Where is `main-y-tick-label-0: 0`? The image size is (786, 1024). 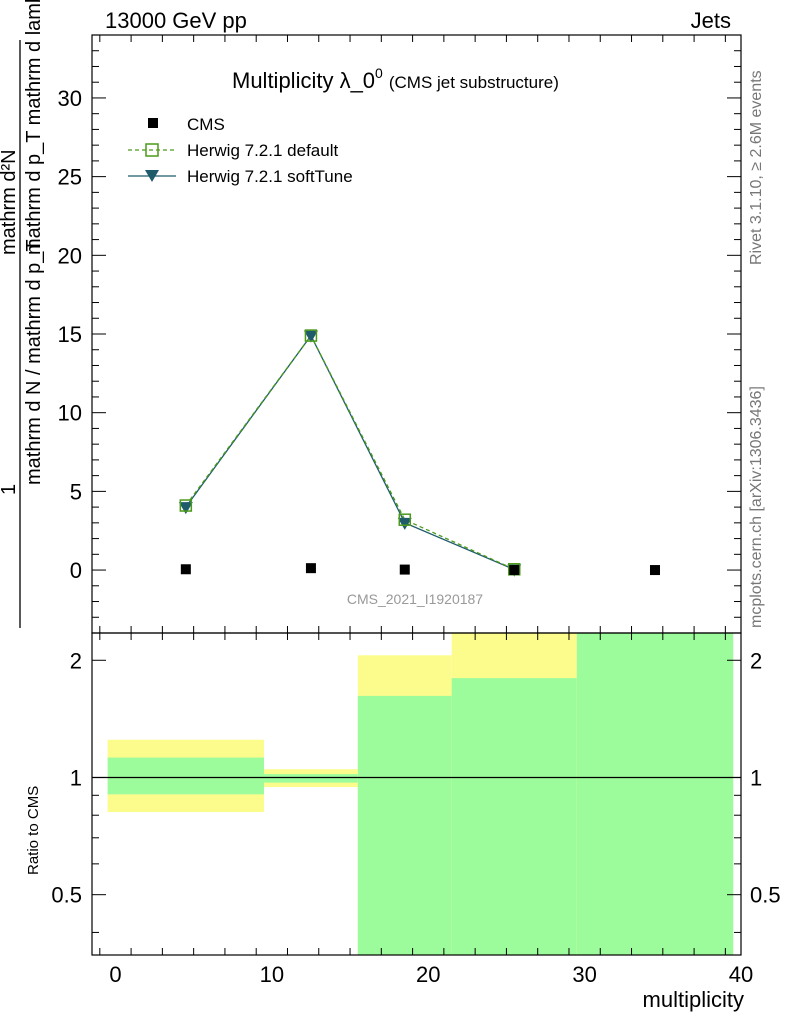
main-y-tick-label-0: 0 is located at coordinates (76, 570).